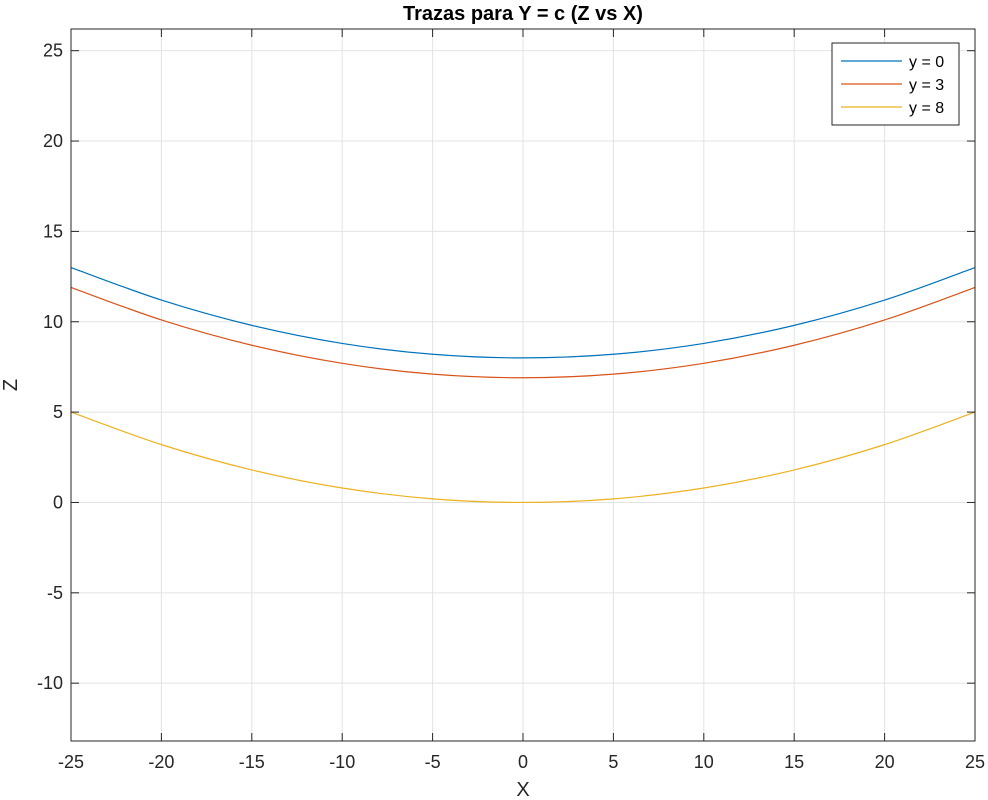  What do you see at coordinates (53, 231) in the screenshot?
I see `y-tick-label: 15` at bounding box center [53, 231].